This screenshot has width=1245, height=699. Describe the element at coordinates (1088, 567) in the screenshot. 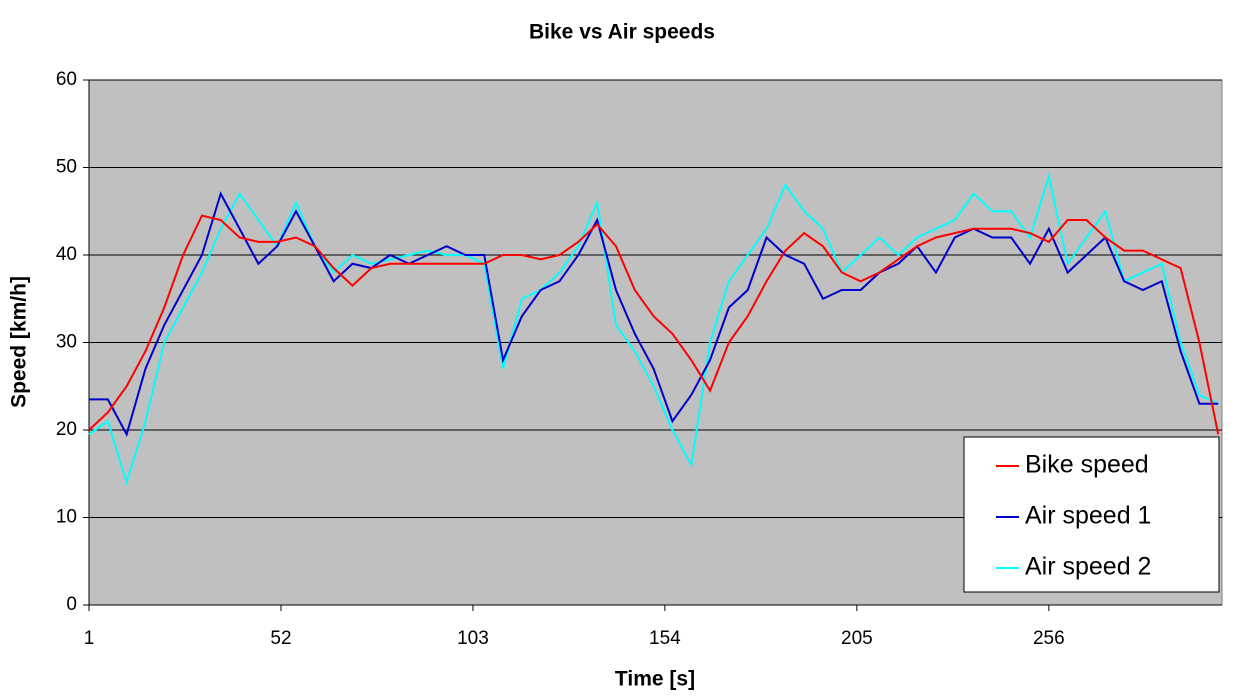

I see `legend-label: Air speed 2` at that location.